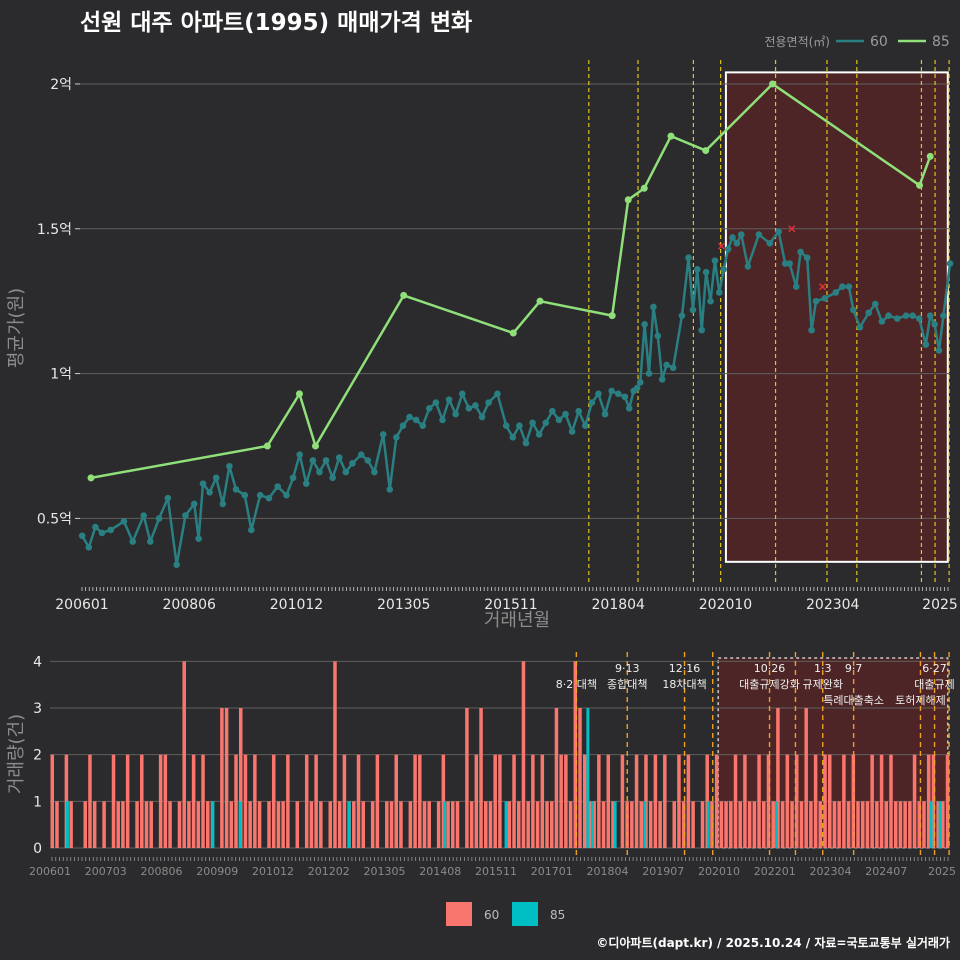 The width and height of the screenshot is (960, 960). What do you see at coordinates (684, 684) in the screenshot?
I see `policy-event-label: 18차대책` at bounding box center [684, 684].